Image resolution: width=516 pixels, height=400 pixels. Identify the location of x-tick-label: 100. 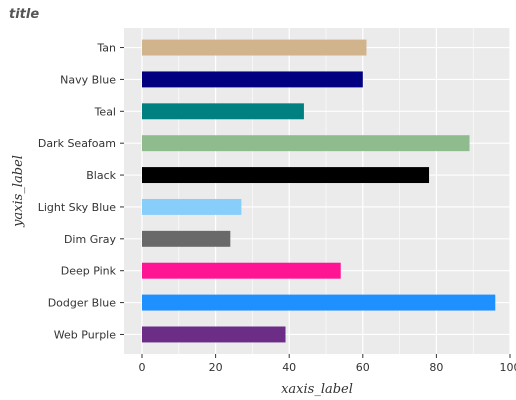
(508, 367).